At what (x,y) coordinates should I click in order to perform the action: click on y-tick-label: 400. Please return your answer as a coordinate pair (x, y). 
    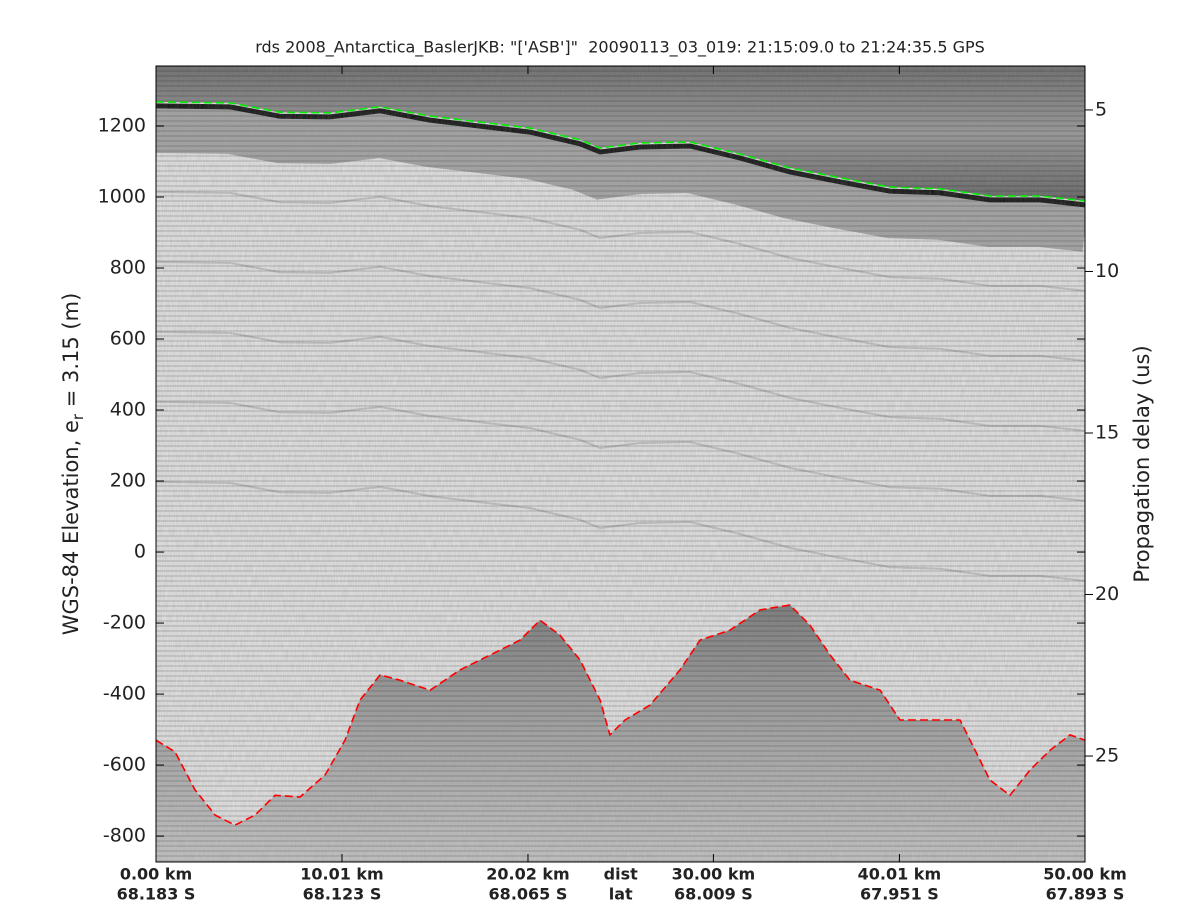
    Looking at the image, I should click on (128, 410).